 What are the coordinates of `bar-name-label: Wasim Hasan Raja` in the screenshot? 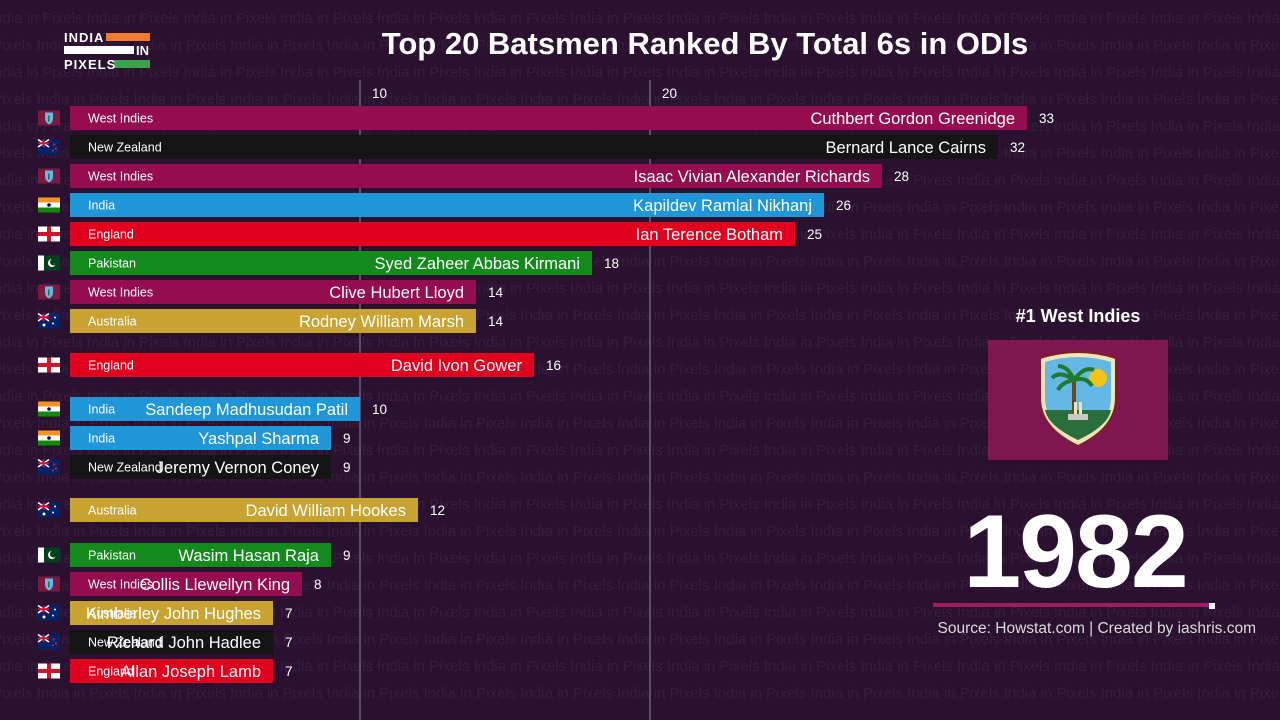 It's located at (248, 556).